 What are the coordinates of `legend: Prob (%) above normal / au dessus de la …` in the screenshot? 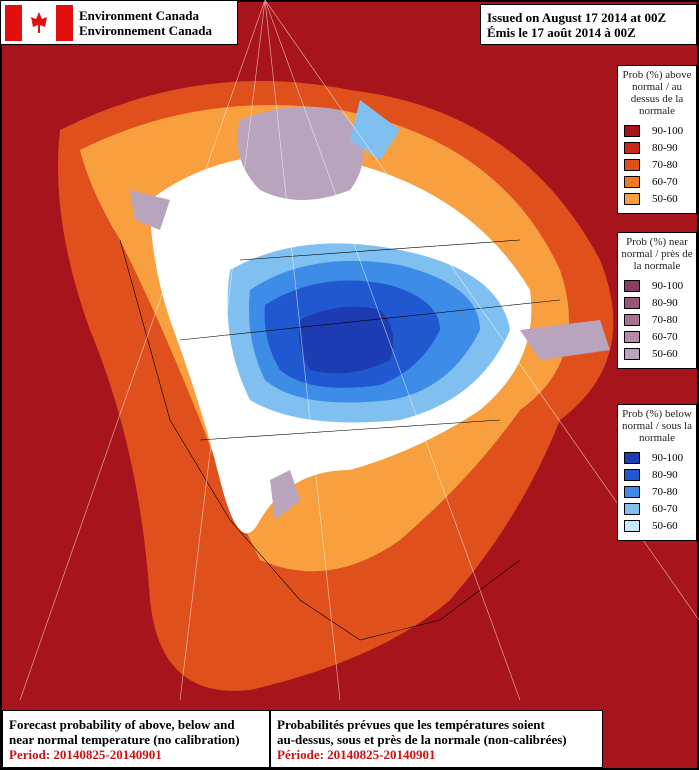 It's located at (657, 139).